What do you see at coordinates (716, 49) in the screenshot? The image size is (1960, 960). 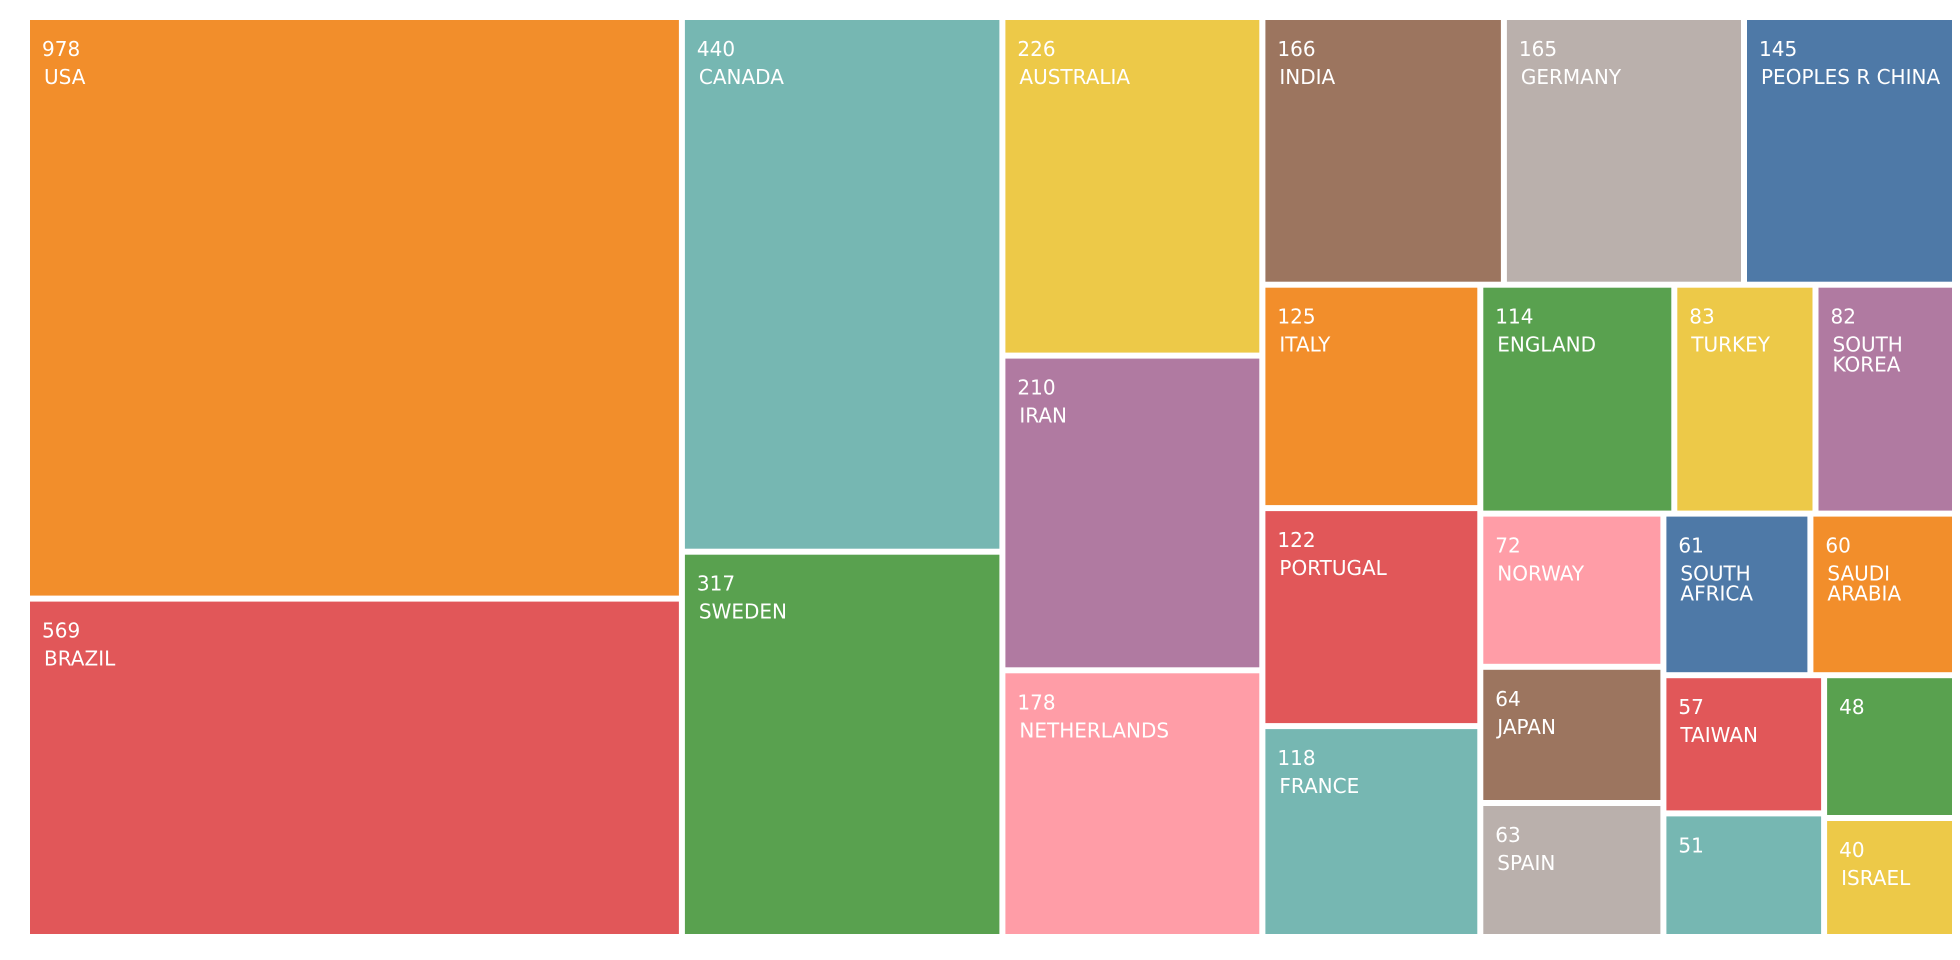 I see `treemap-value-label: 440` at bounding box center [716, 49].